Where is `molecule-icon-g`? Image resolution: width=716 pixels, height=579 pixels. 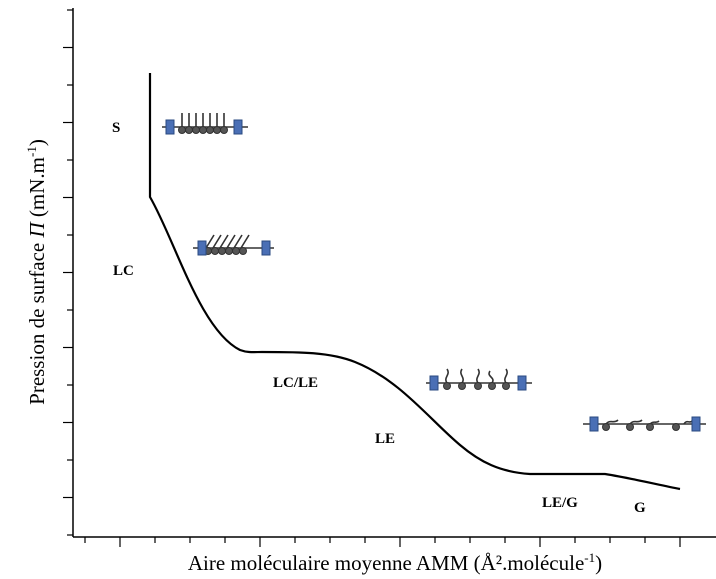
molecule-icon-g is located at coordinates (644, 424).